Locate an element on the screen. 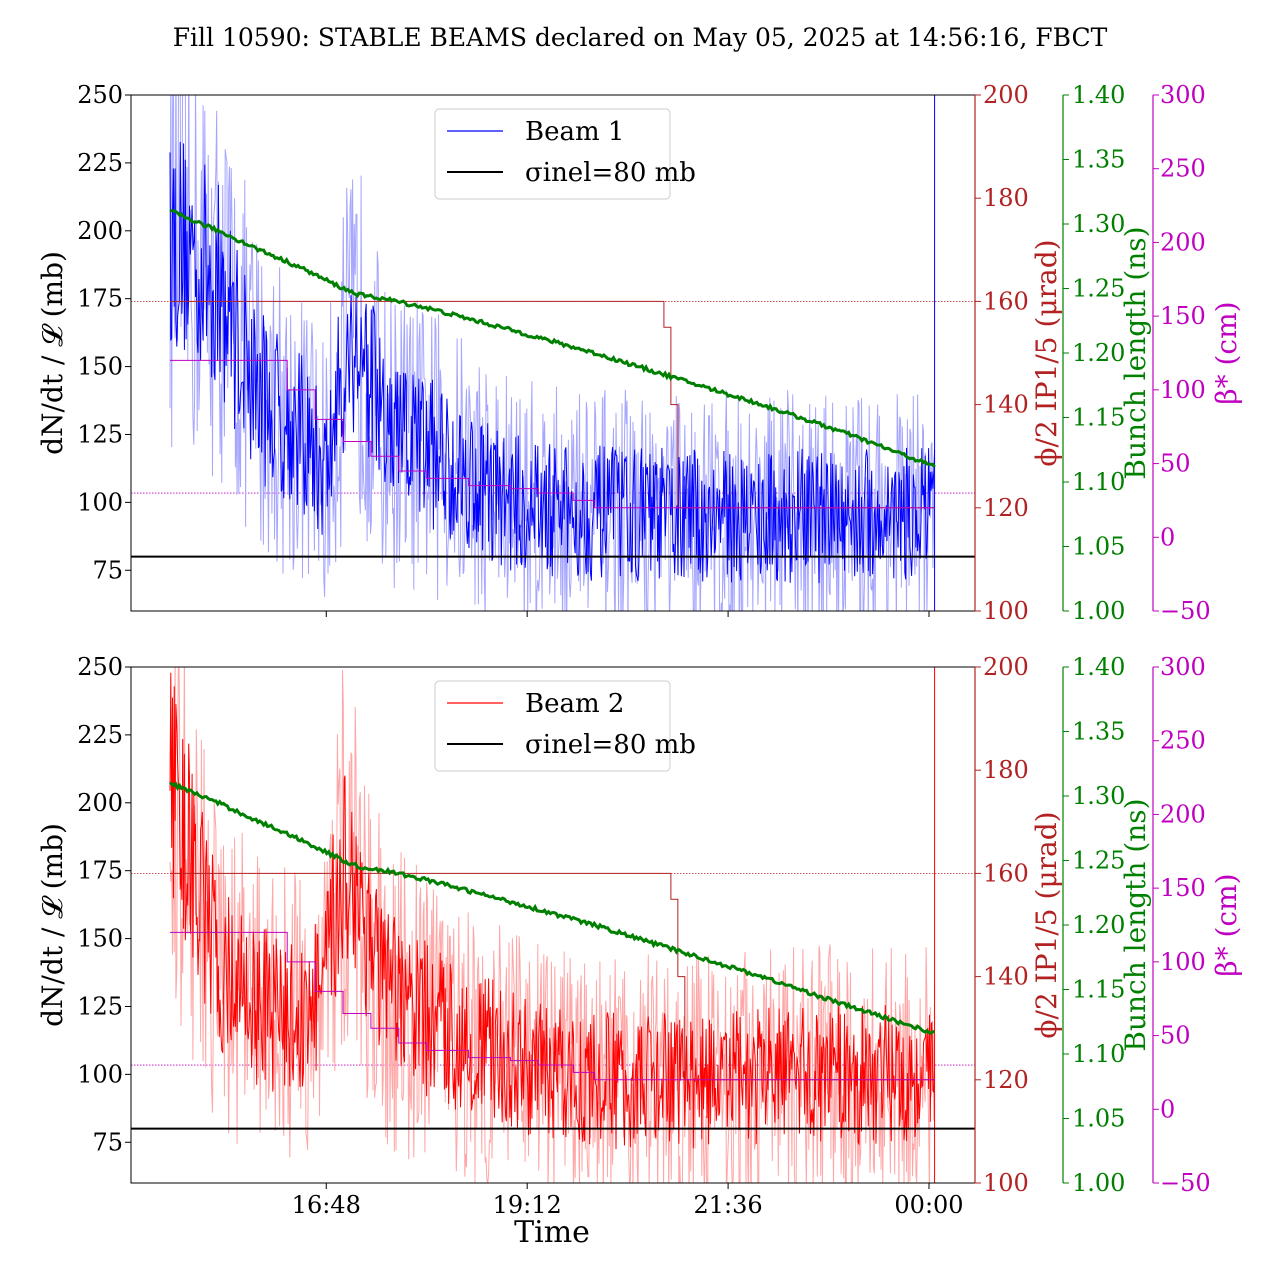 This screenshot has height=1280, width=1280. x-tick-label: 19:12 is located at coordinates (527, 1205).